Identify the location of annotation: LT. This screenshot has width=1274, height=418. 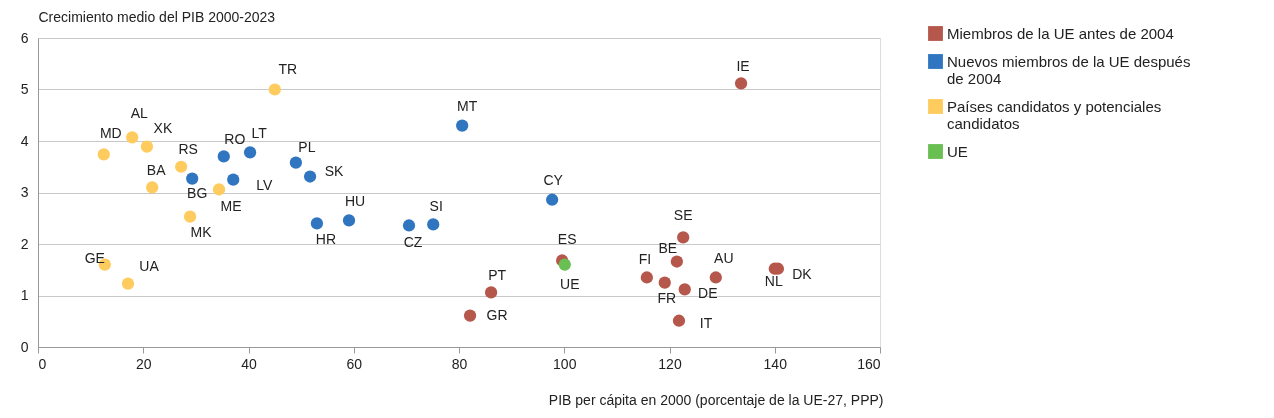
(259, 133).